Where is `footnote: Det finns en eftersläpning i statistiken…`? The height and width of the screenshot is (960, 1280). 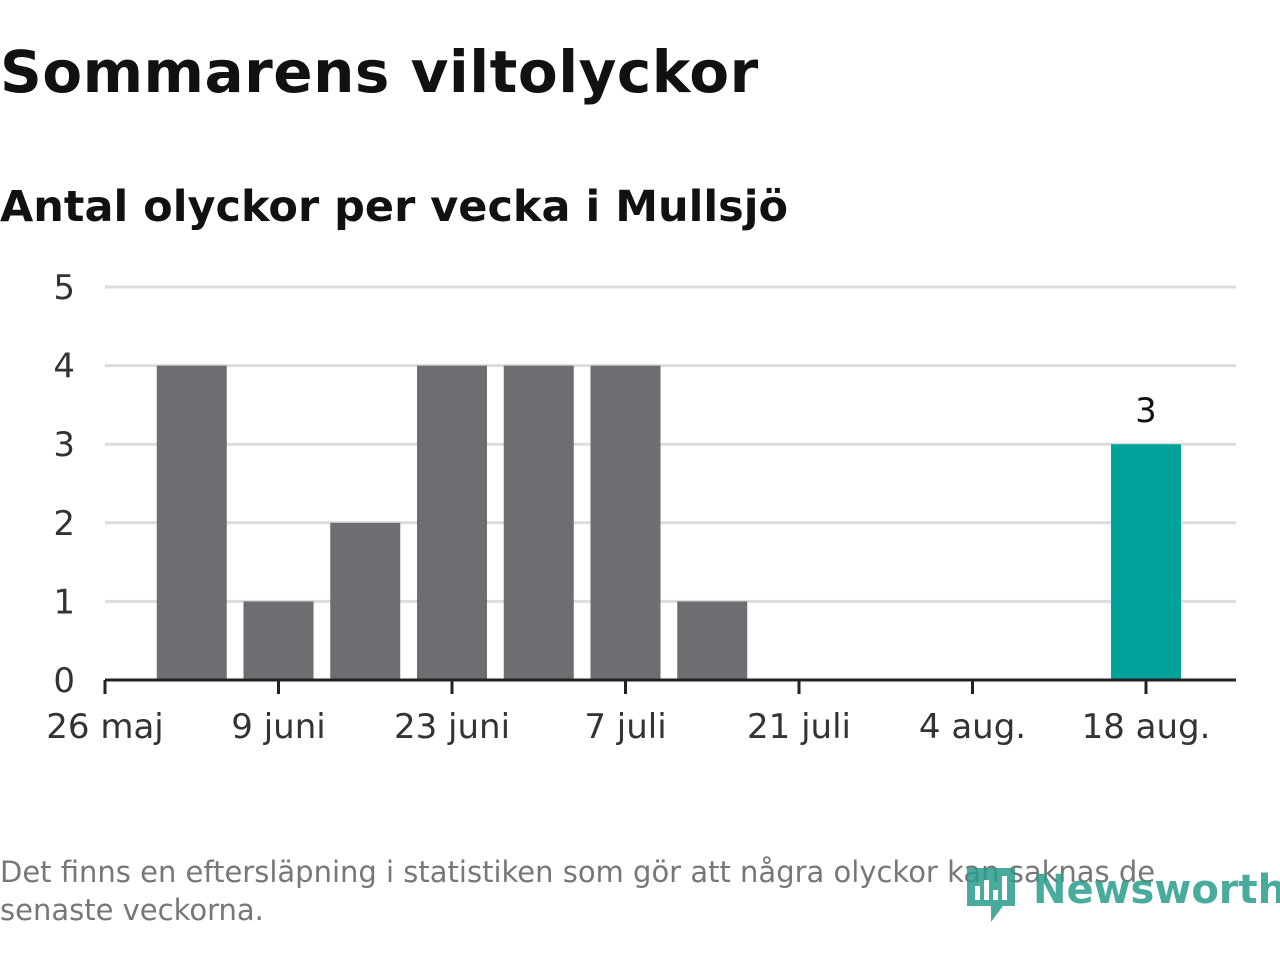
footnote: Det finns en eftersläpning i statistiken… is located at coordinates (578, 891).